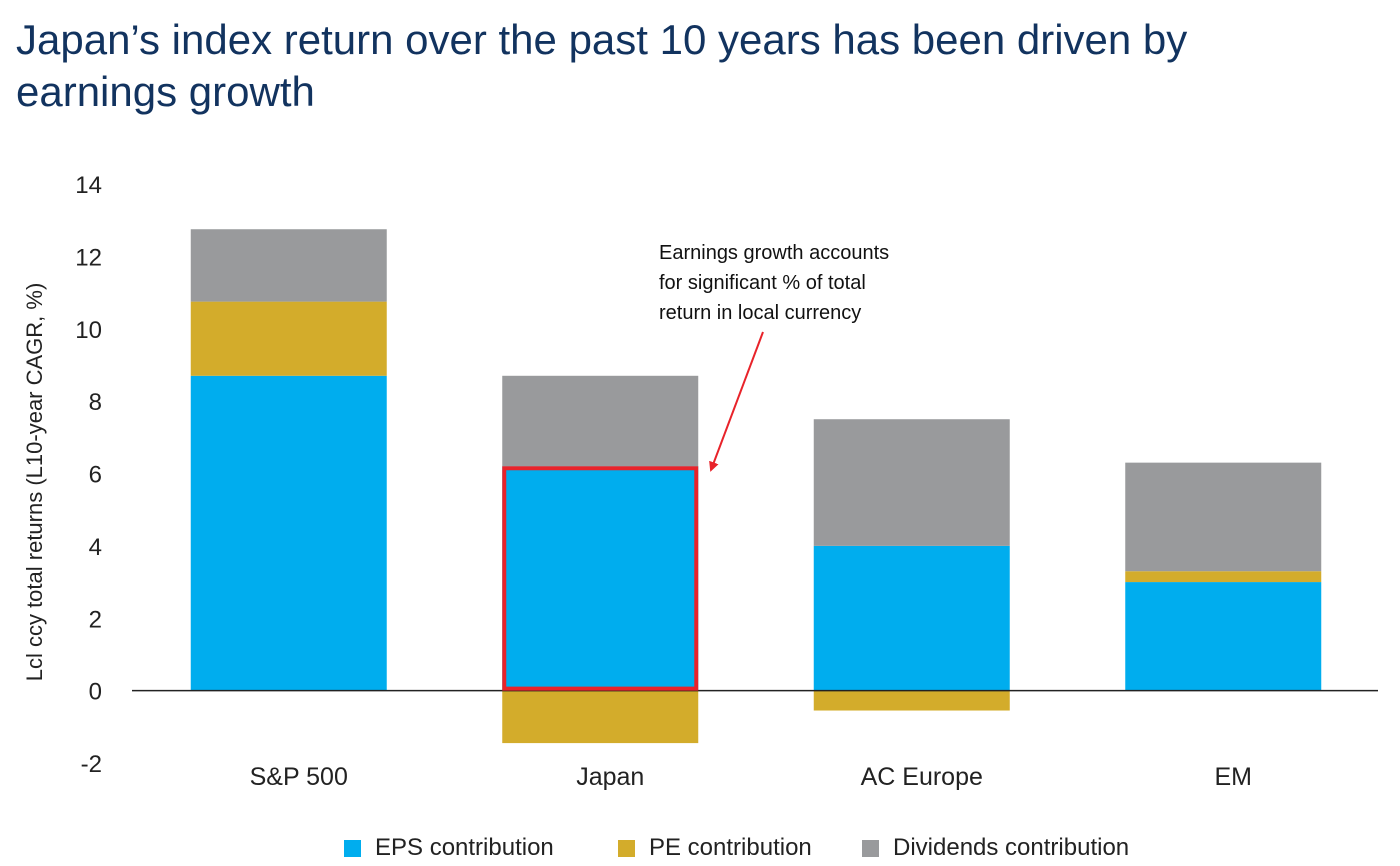  What do you see at coordinates (1011, 847) in the screenshot?
I see `legend-label: Dividends contribution` at bounding box center [1011, 847].